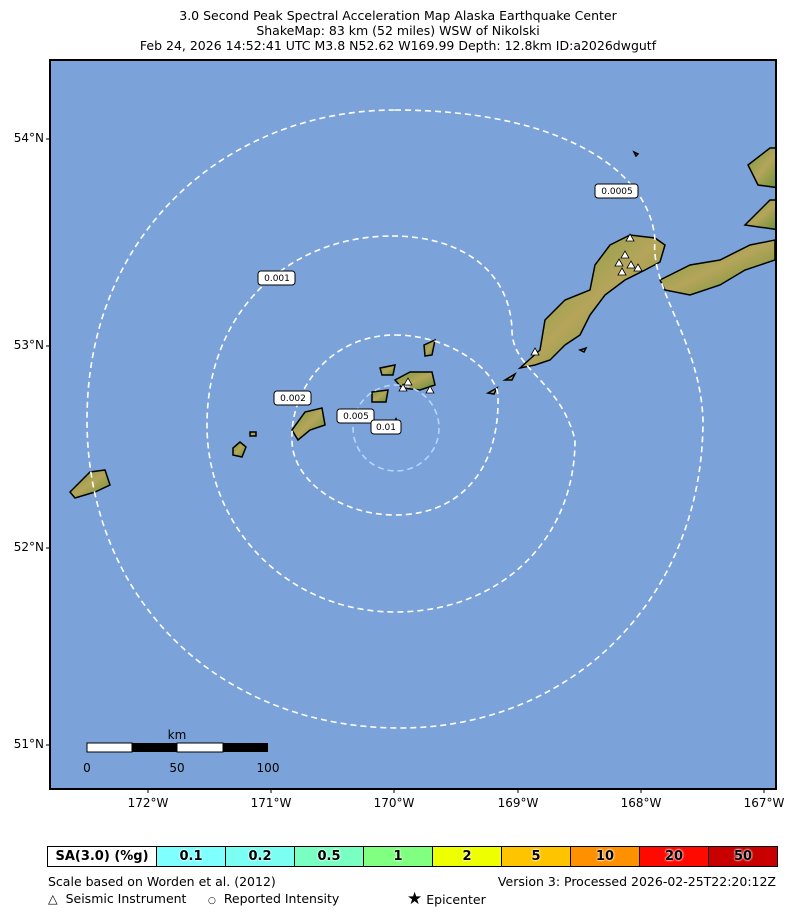  I want to click on legend-bin: 50, so click(742, 856).